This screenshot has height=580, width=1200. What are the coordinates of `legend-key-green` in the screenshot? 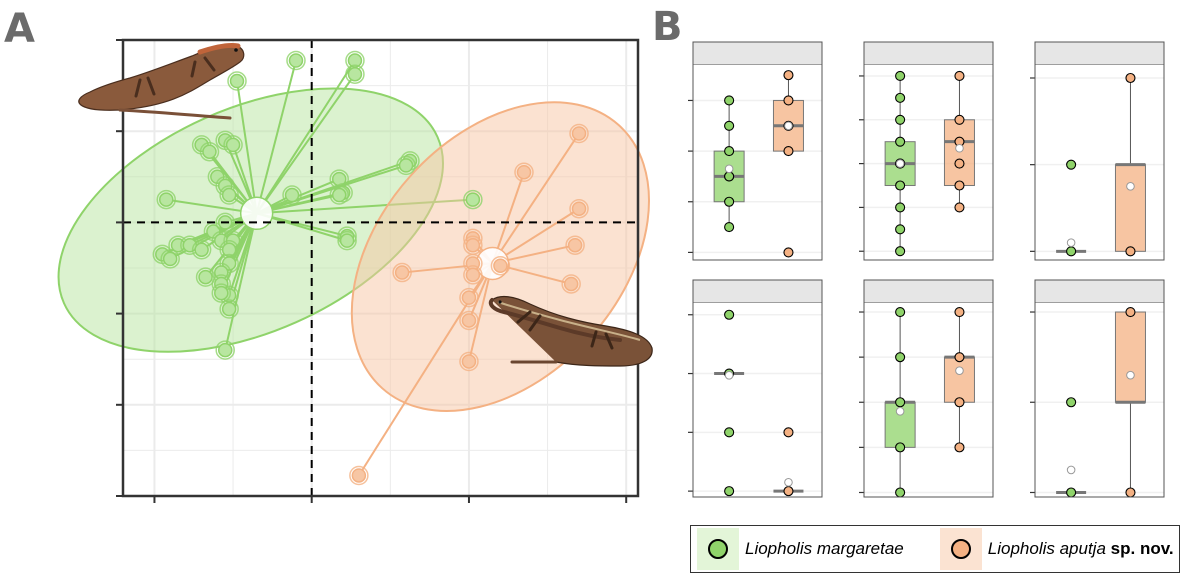 It's located at (718, 549).